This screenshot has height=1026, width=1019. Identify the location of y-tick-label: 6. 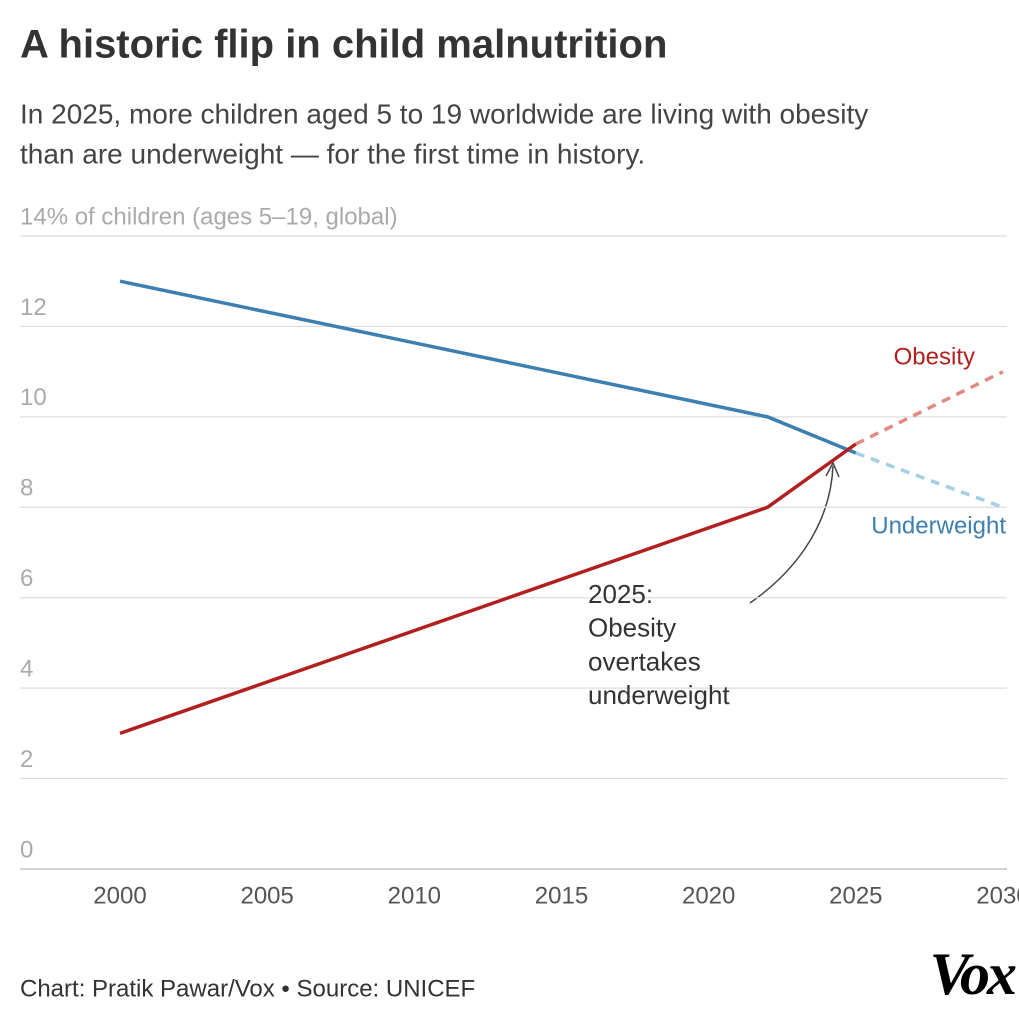
(26, 578).